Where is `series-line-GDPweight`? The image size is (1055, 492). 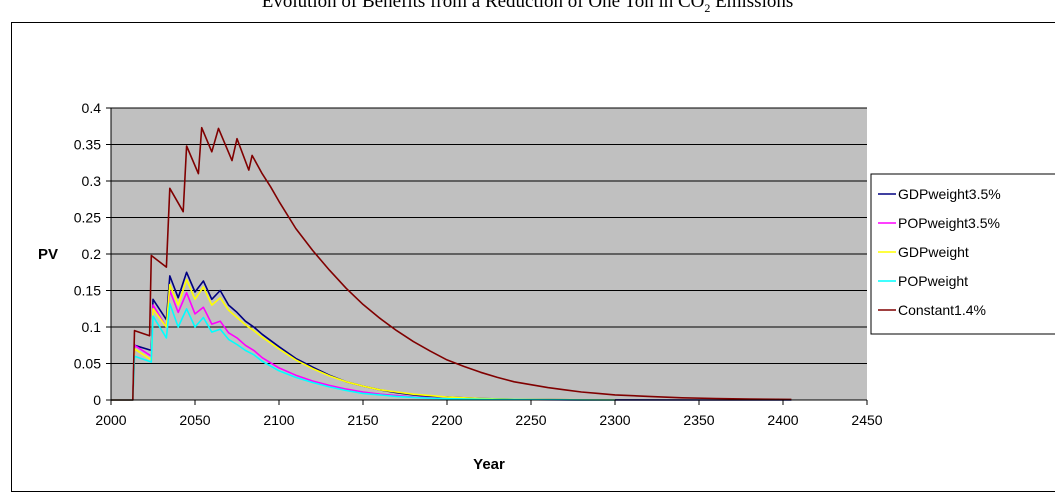 series-line-GDPweight is located at coordinates (363, 339).